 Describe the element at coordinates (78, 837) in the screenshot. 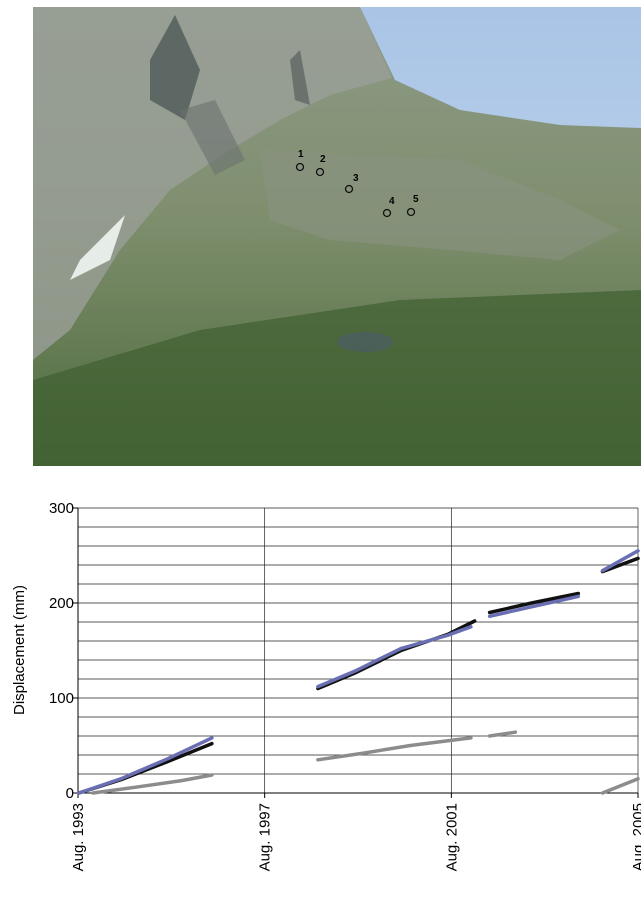

I see `x-tick-label: Aug. 1993` at that location.